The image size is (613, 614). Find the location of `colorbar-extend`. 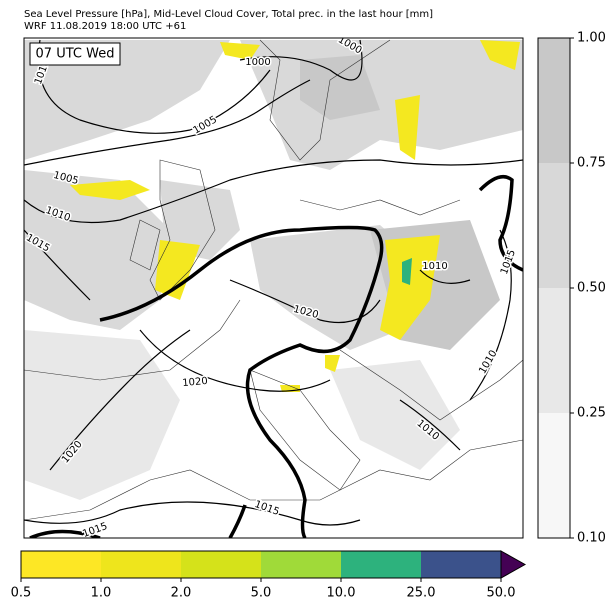

colorbar-extend is located at coordinates (513, 564).